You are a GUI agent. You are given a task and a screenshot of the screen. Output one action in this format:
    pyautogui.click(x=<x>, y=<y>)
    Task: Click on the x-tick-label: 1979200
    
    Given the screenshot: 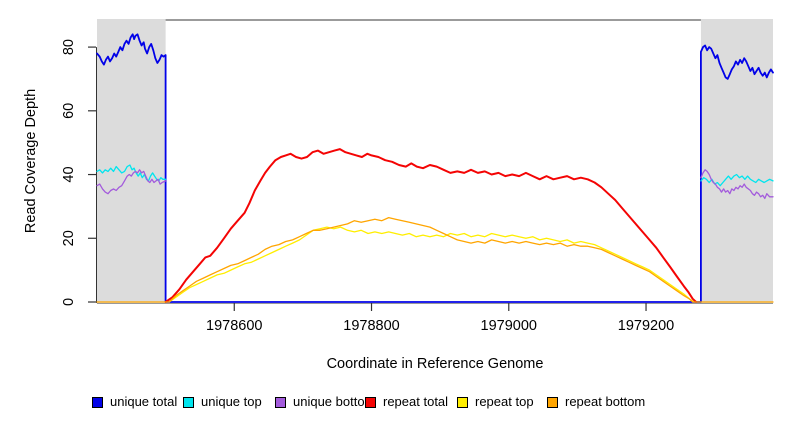 What is the action you would take?
    pyautogui.click(x=646, y=326)
    